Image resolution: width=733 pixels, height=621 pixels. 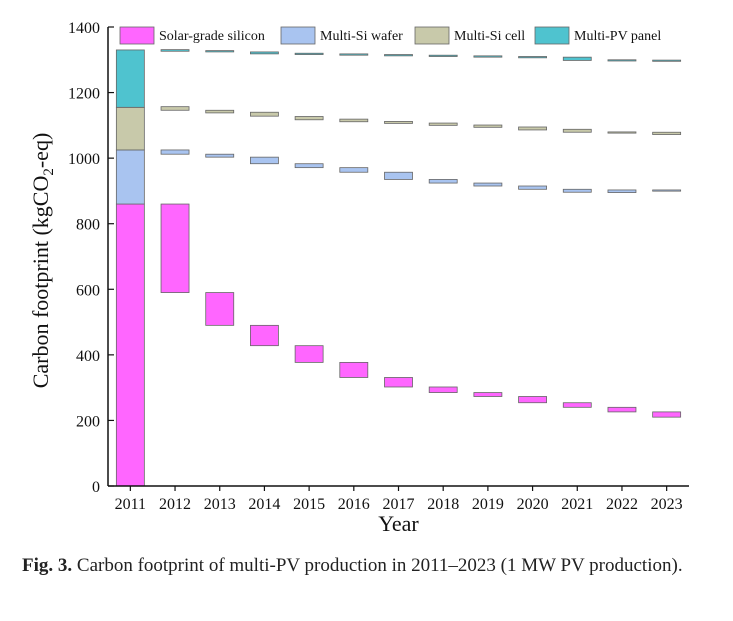 I want to click on bar-2016-multi-pv-panel, so click(x=354, y=54).